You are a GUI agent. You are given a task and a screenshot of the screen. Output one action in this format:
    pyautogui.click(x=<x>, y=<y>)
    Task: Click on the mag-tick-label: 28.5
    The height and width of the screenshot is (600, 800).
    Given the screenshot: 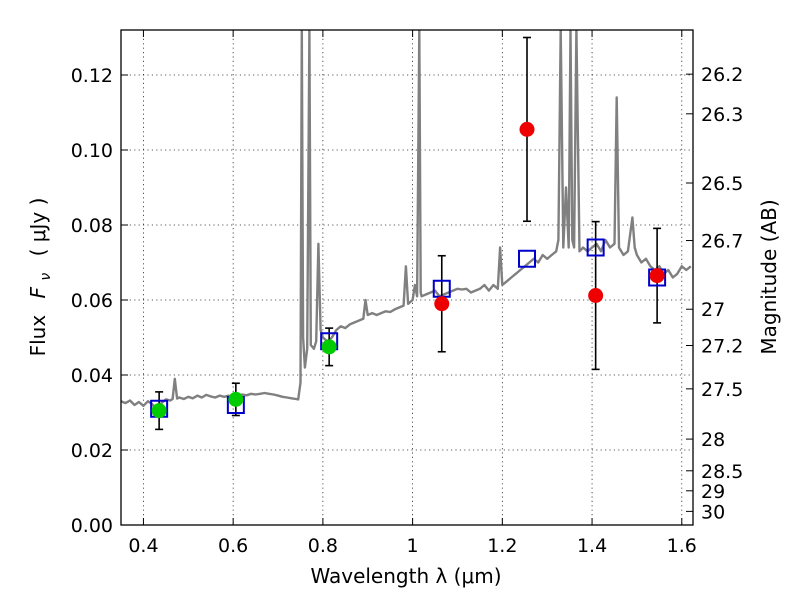 What is the action you would take?
    pyautogui.click(x=722, y=472)
    